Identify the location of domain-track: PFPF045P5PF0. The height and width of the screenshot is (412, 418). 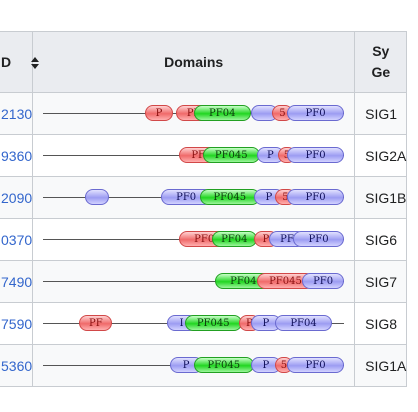
(193, 155).